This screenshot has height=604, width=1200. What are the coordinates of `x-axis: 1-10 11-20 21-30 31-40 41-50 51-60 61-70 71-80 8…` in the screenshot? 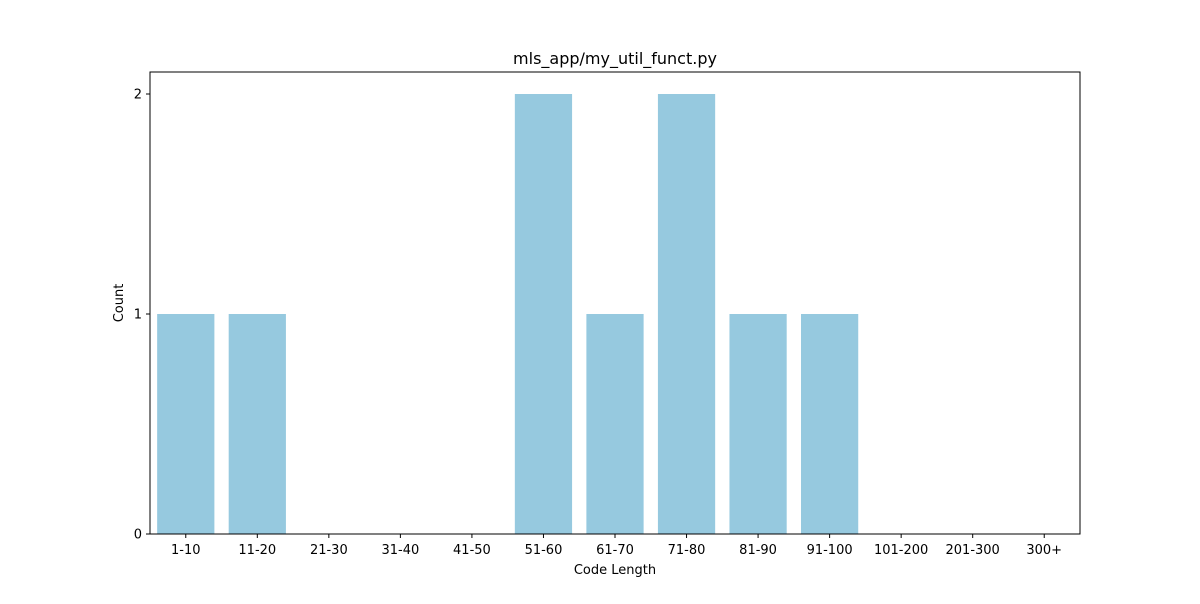 It's located at (616, 546).